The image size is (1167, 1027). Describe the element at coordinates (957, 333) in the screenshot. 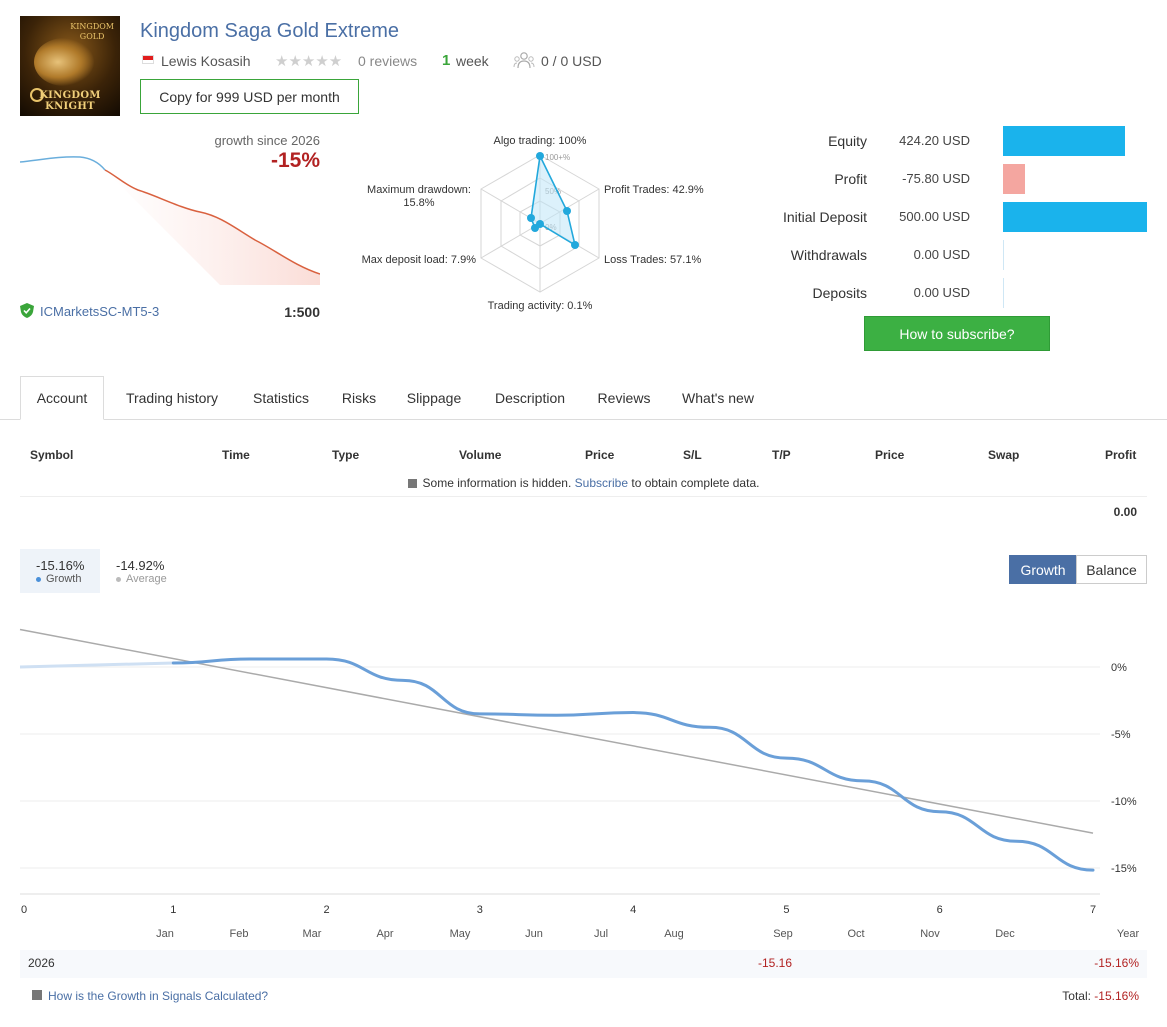

I see `how-to-subscribe-button: How to subscribe?` at that location.